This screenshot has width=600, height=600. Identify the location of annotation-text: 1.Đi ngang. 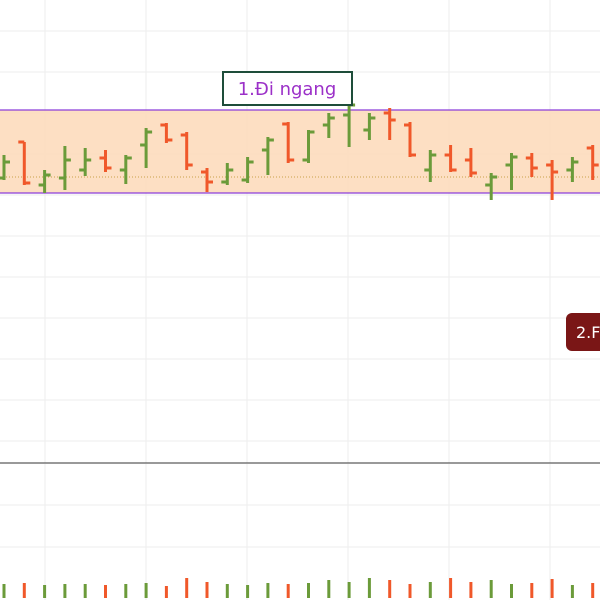
(287, 89).